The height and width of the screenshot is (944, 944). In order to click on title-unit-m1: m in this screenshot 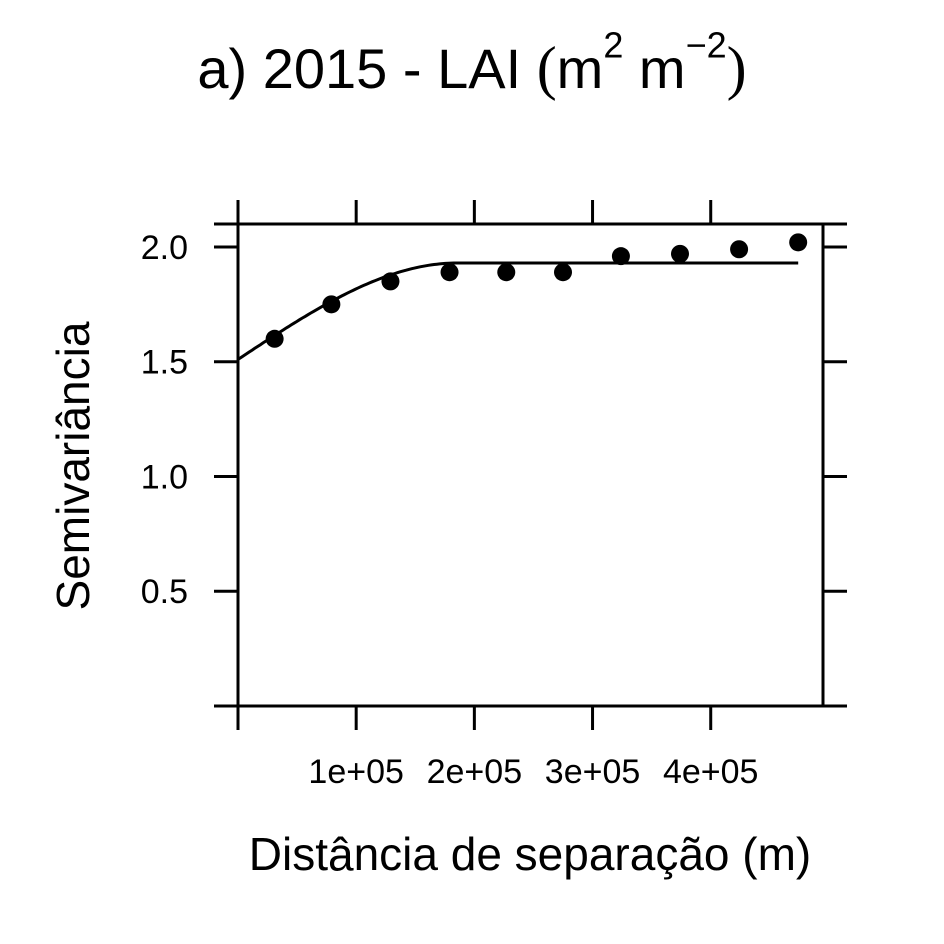, I will do `click(580, 68)`.